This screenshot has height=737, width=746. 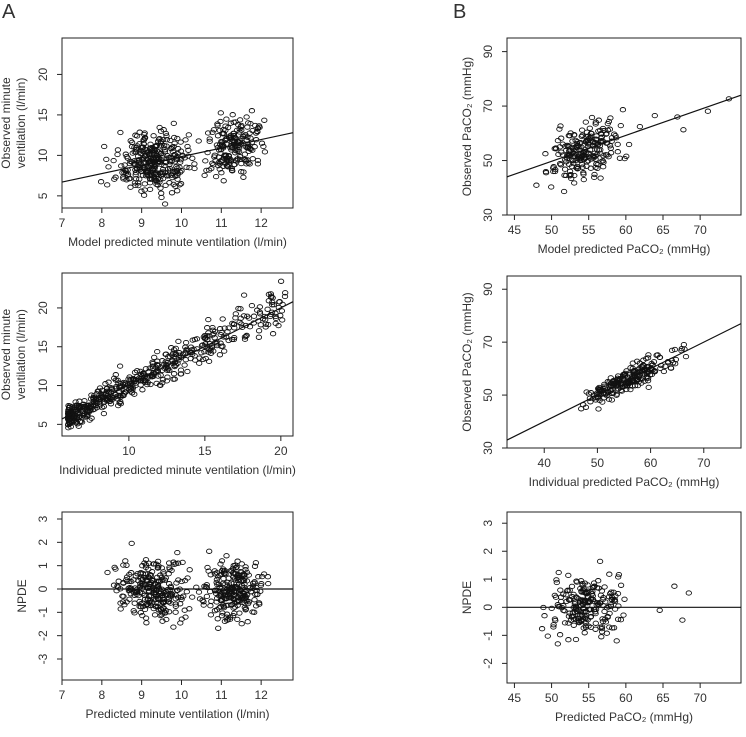 I want to click on y-tick-label: -2, so click(x=43, y=635).